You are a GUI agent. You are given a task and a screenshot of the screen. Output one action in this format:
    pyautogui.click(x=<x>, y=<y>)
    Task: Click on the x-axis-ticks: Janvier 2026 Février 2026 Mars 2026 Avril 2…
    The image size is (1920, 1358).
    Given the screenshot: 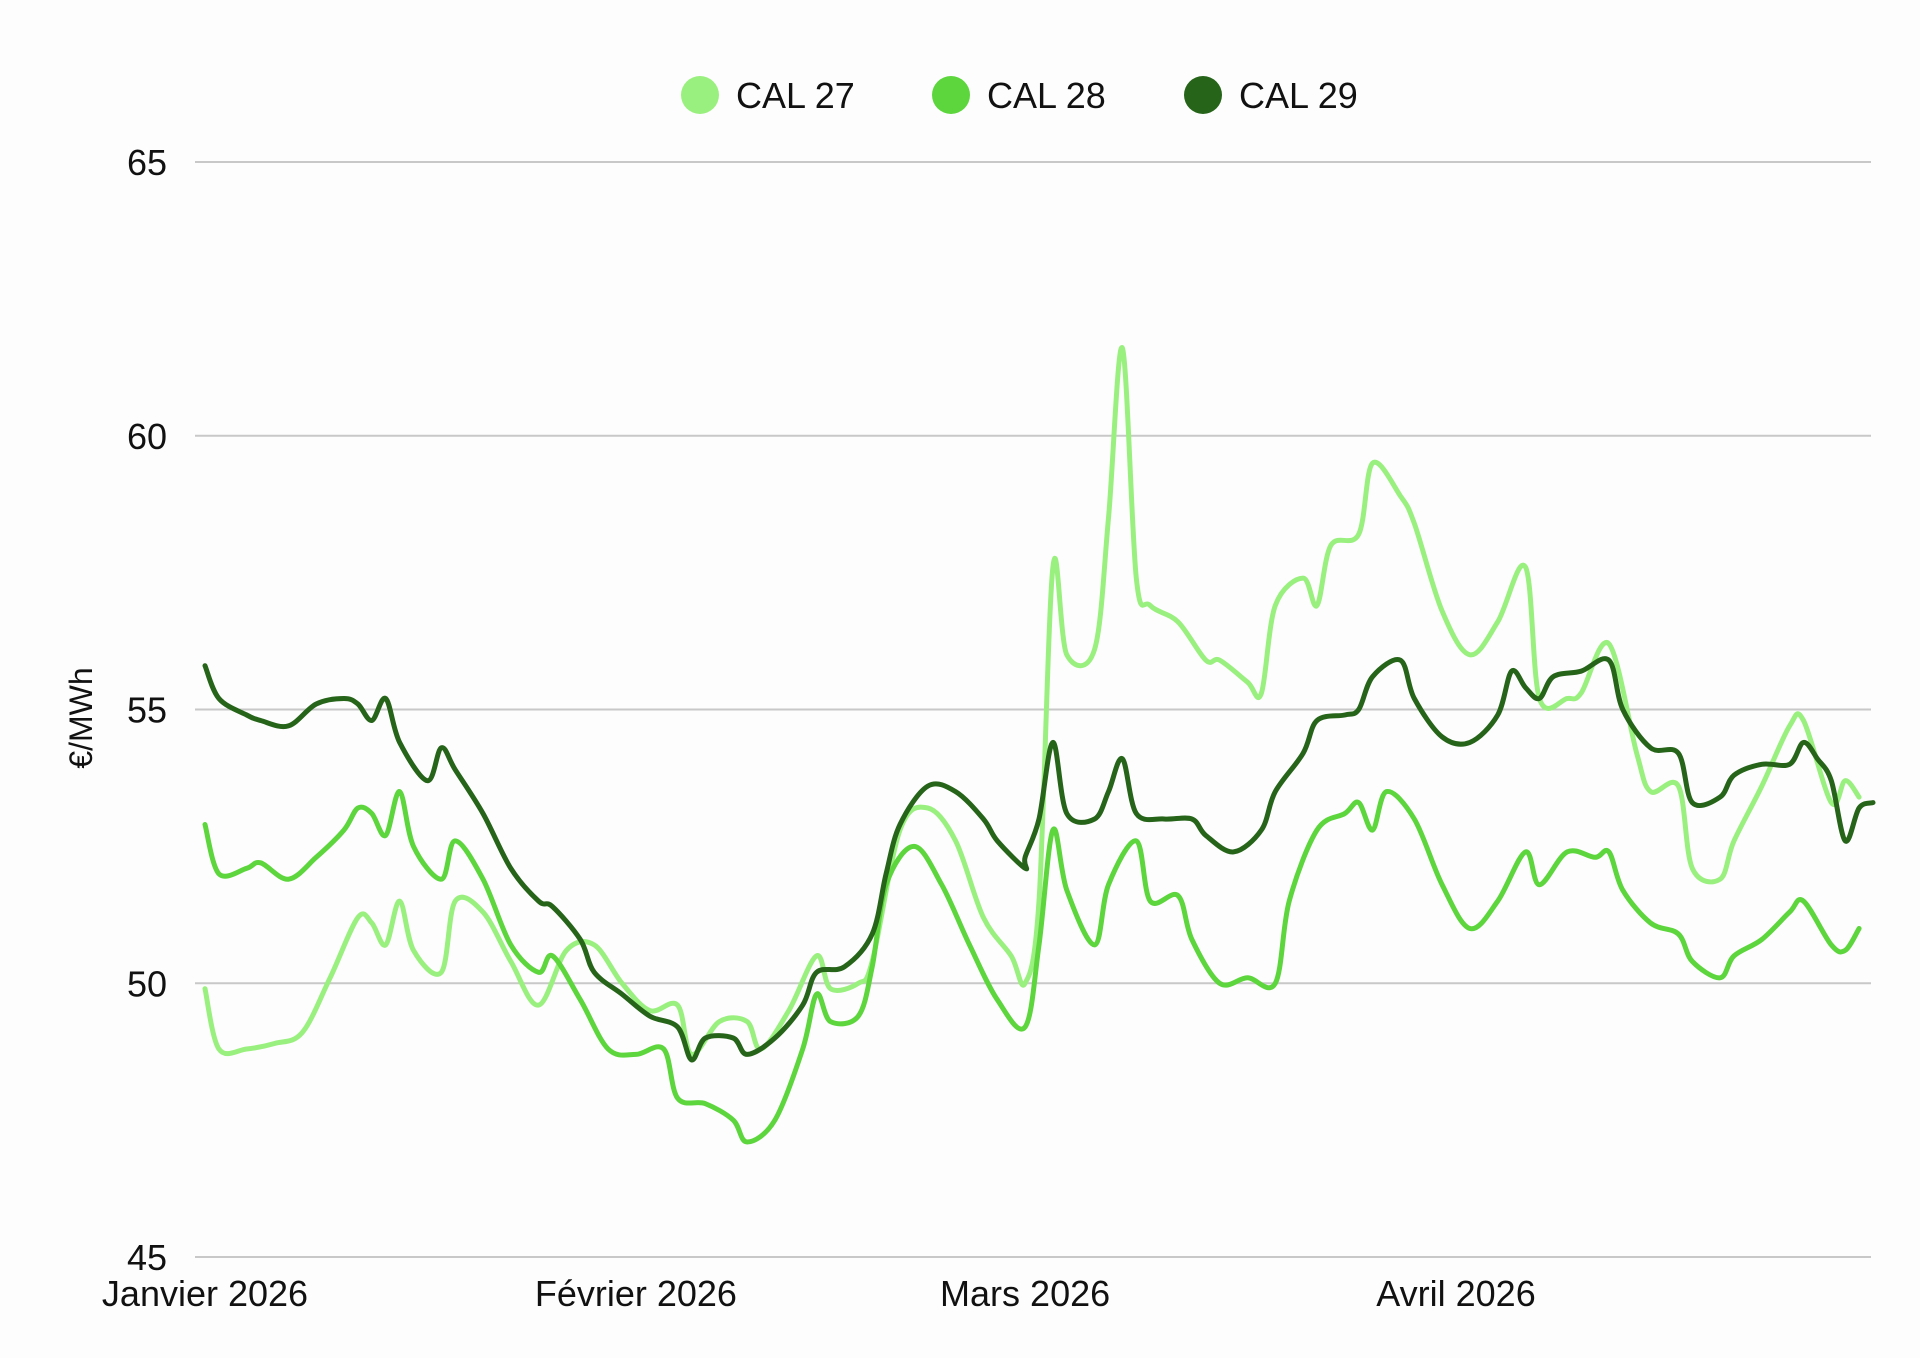 What is the action you would take?
    pyautogui.click(x=819, y=1293)
    